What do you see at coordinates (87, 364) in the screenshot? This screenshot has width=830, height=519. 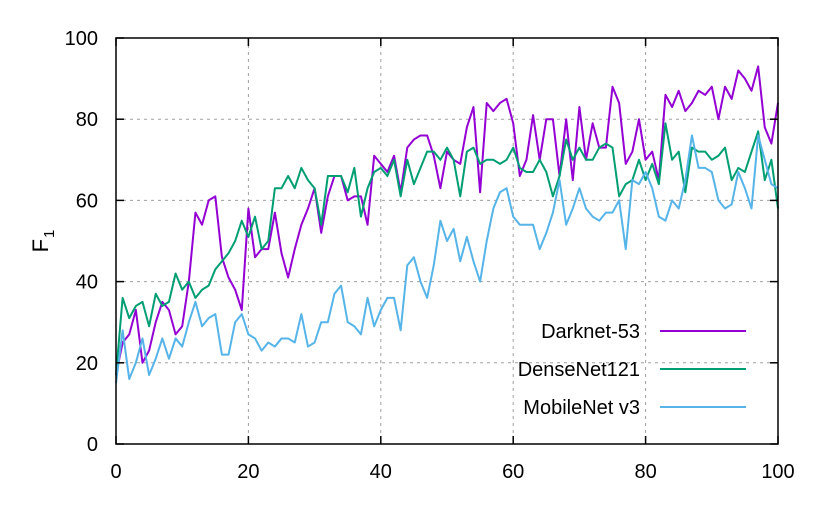 I see `y-tick-label: 20` at bounding box center [87, 364].